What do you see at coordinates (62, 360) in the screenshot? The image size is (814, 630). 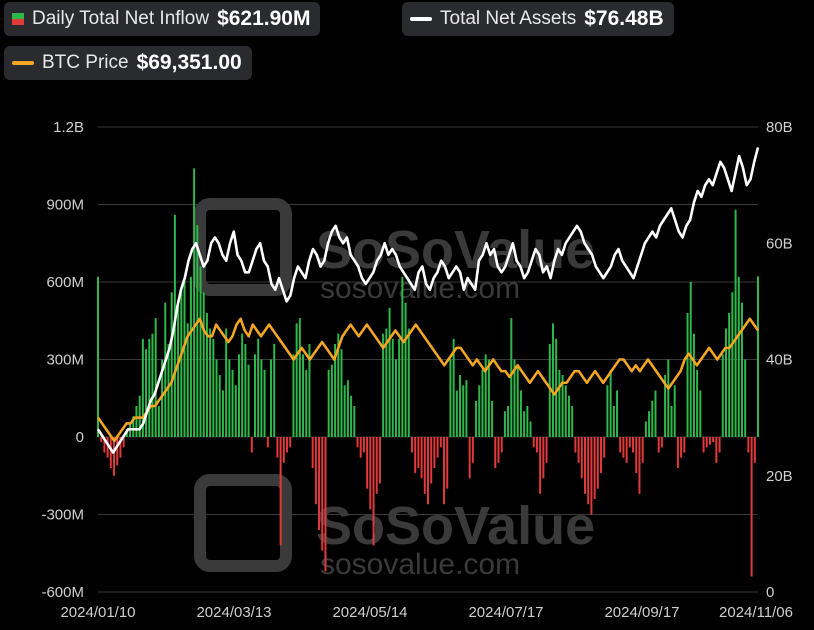 I see `y-axis-left: 1.2B 900M 600M 300M 0 -300M -600M` at bounding box center [62, 360].